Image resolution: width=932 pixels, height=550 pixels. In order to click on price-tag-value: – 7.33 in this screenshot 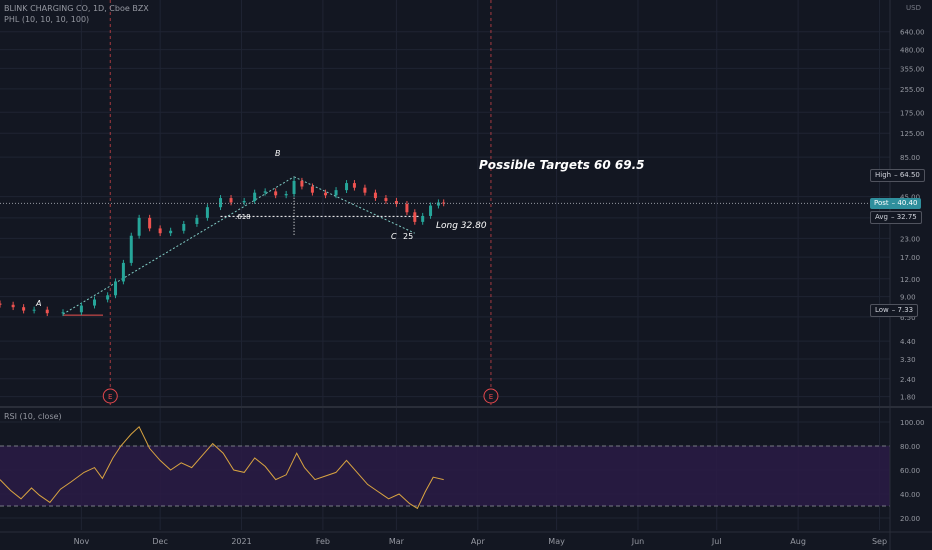, I will do `click(902, 309)`.